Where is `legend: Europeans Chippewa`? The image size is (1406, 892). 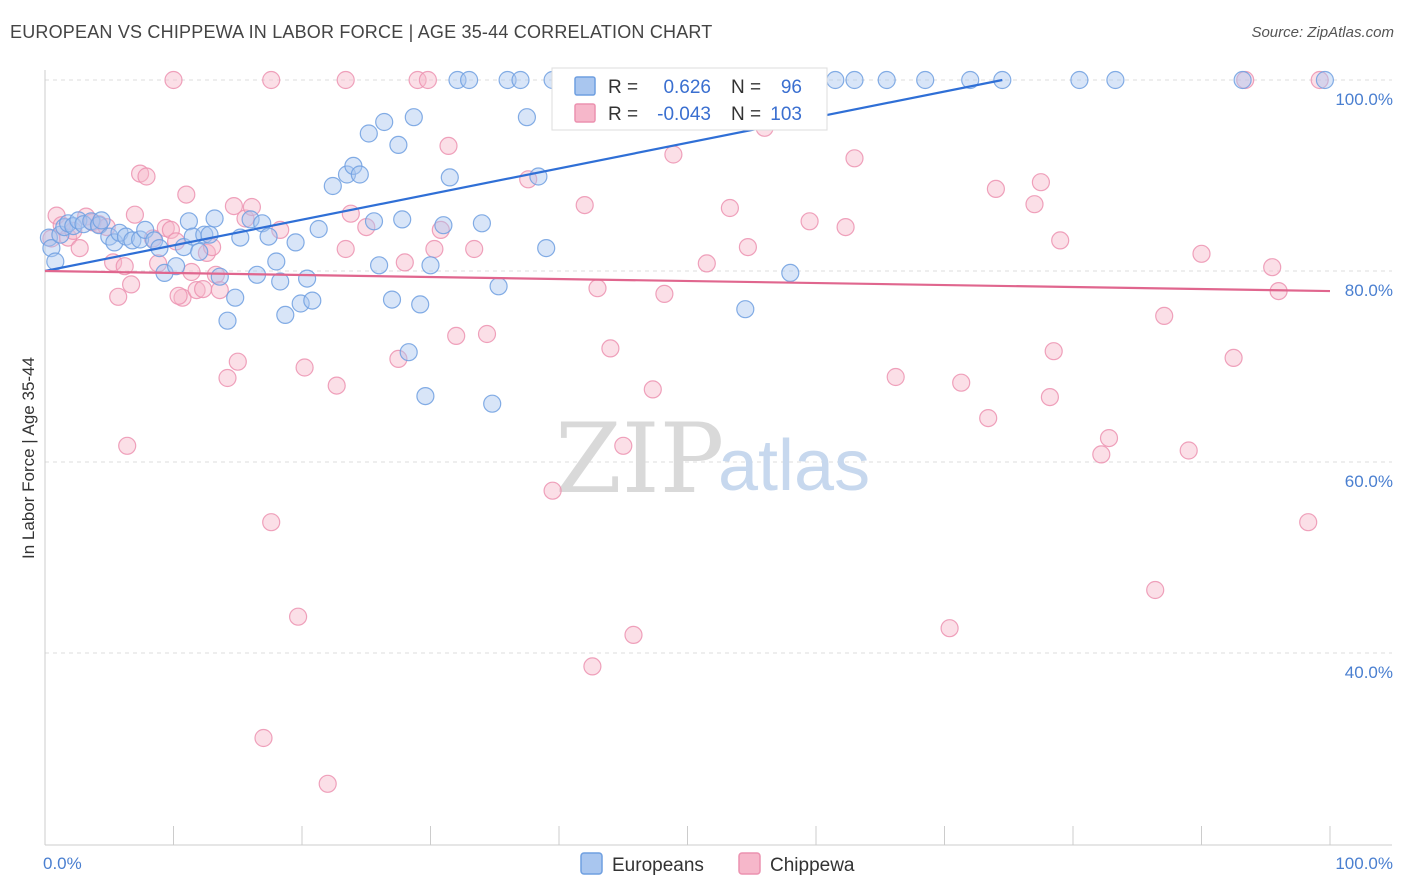 legend: Europeans Chippewa is located at coordinates (717, 864).